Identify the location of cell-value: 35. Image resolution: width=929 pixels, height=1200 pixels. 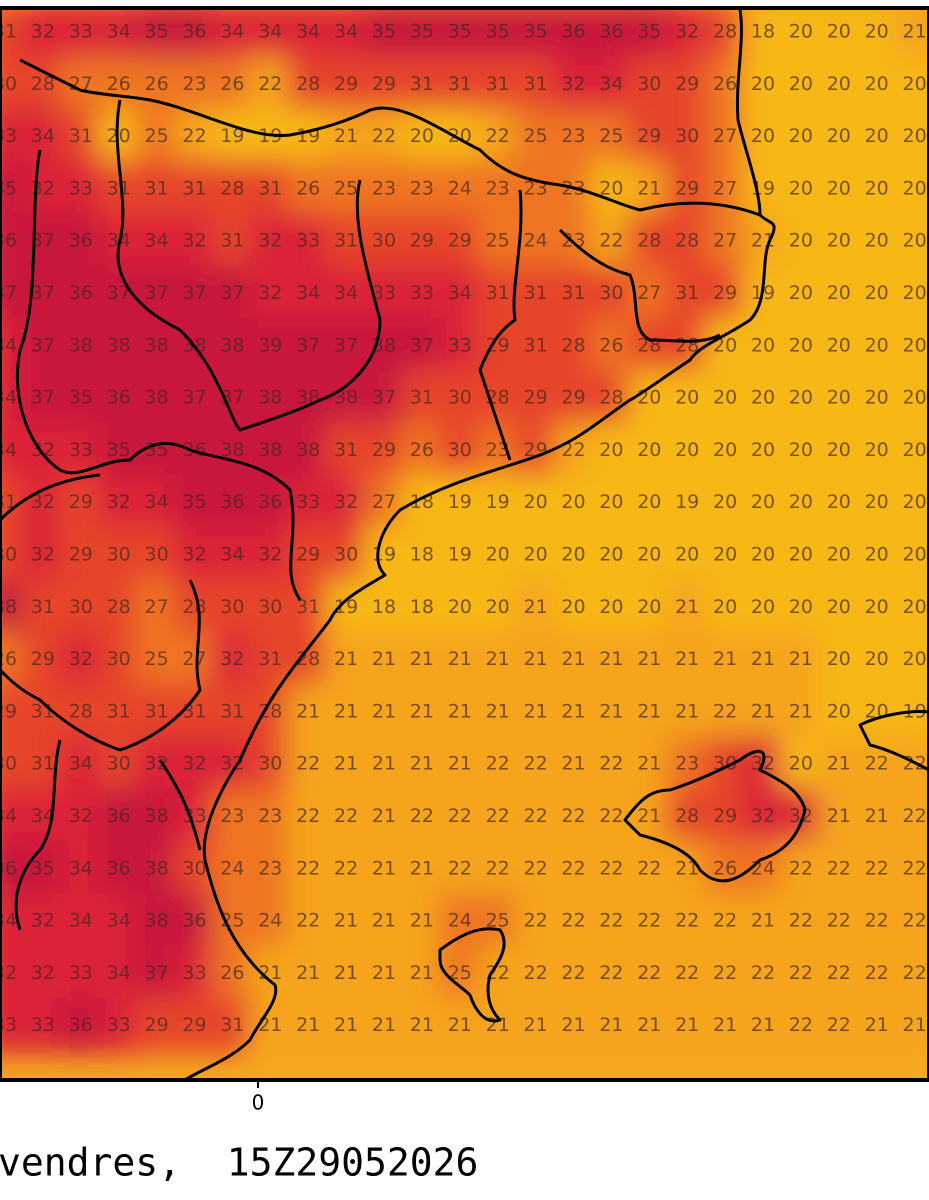
(157, 32).